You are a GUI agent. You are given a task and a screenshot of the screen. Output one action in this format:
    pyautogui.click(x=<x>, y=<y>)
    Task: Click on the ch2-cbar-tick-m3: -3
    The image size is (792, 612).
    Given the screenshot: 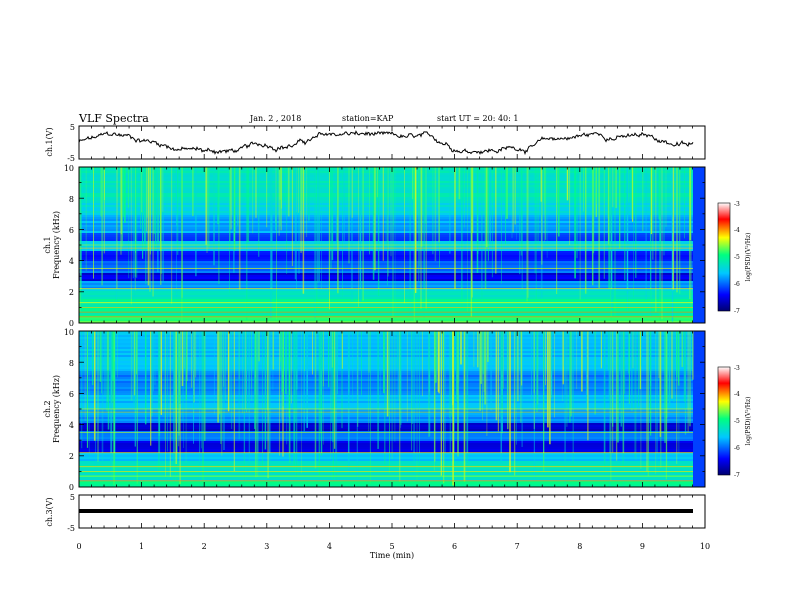 What is the action you would take?
    pyautogui.click(x=737, y=368)
    